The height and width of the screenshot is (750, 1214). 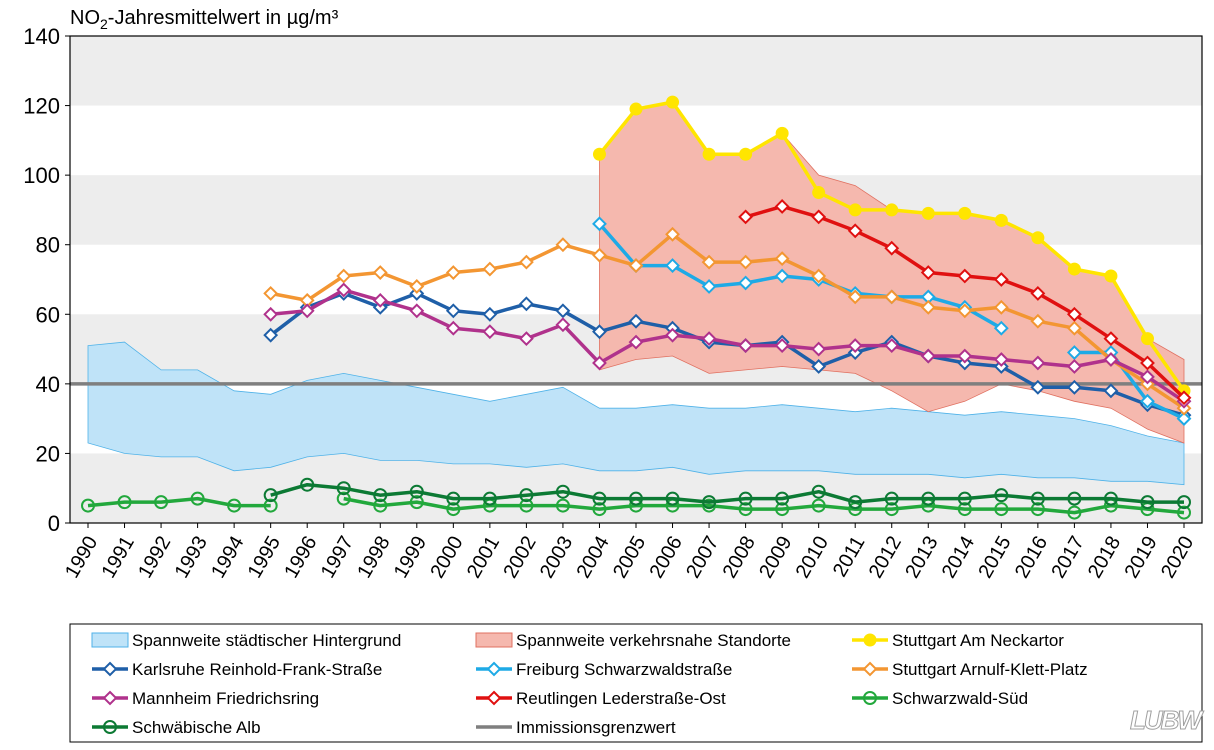 I want to click on legend-label: Schwäbische Alb, so click(x=196, y=727).